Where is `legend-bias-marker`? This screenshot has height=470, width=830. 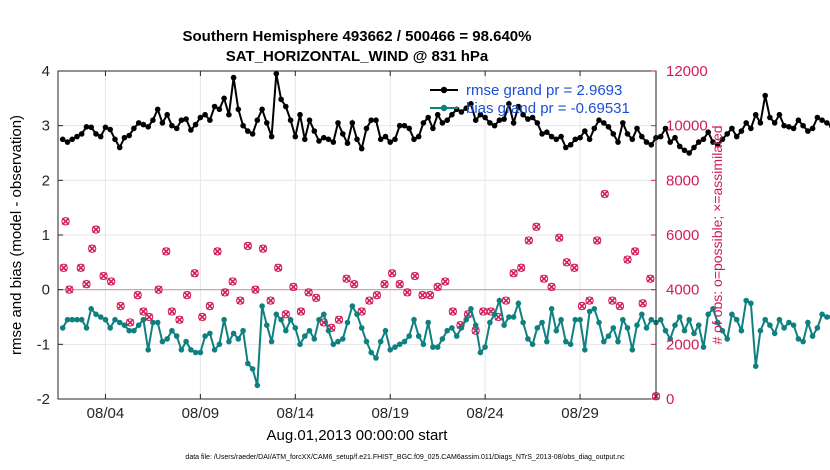 legend-bias-marker is located at coordinates (444, 108).